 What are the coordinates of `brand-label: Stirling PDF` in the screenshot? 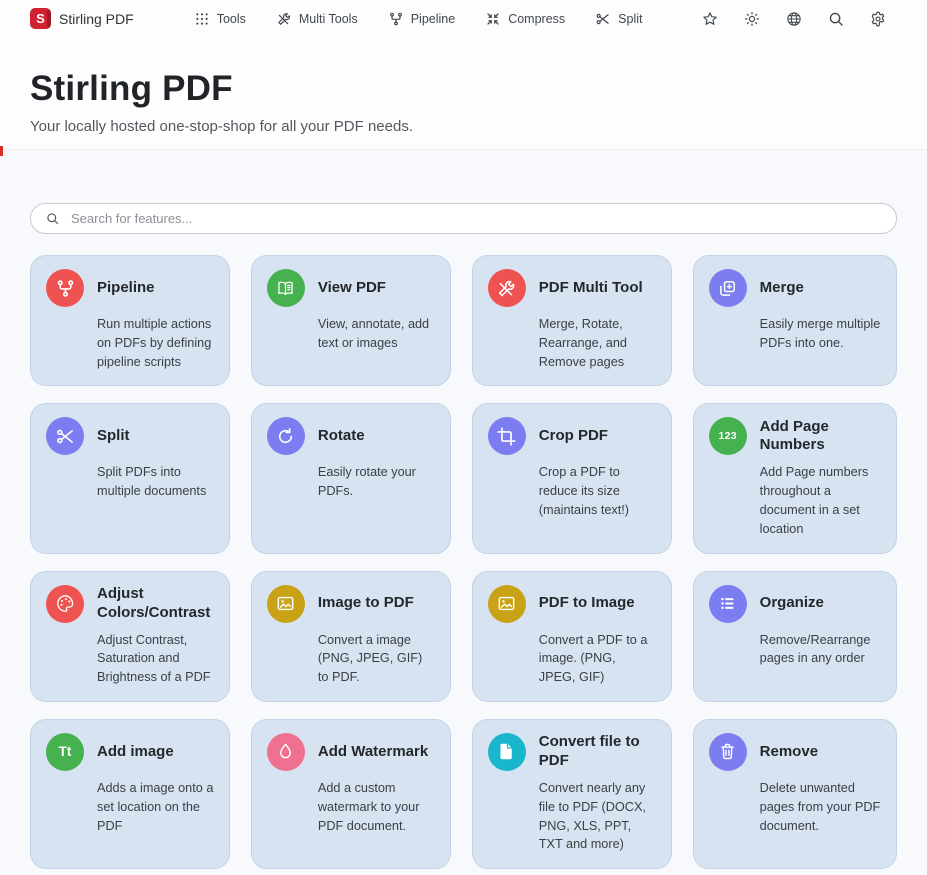 It's located at (96, 18).